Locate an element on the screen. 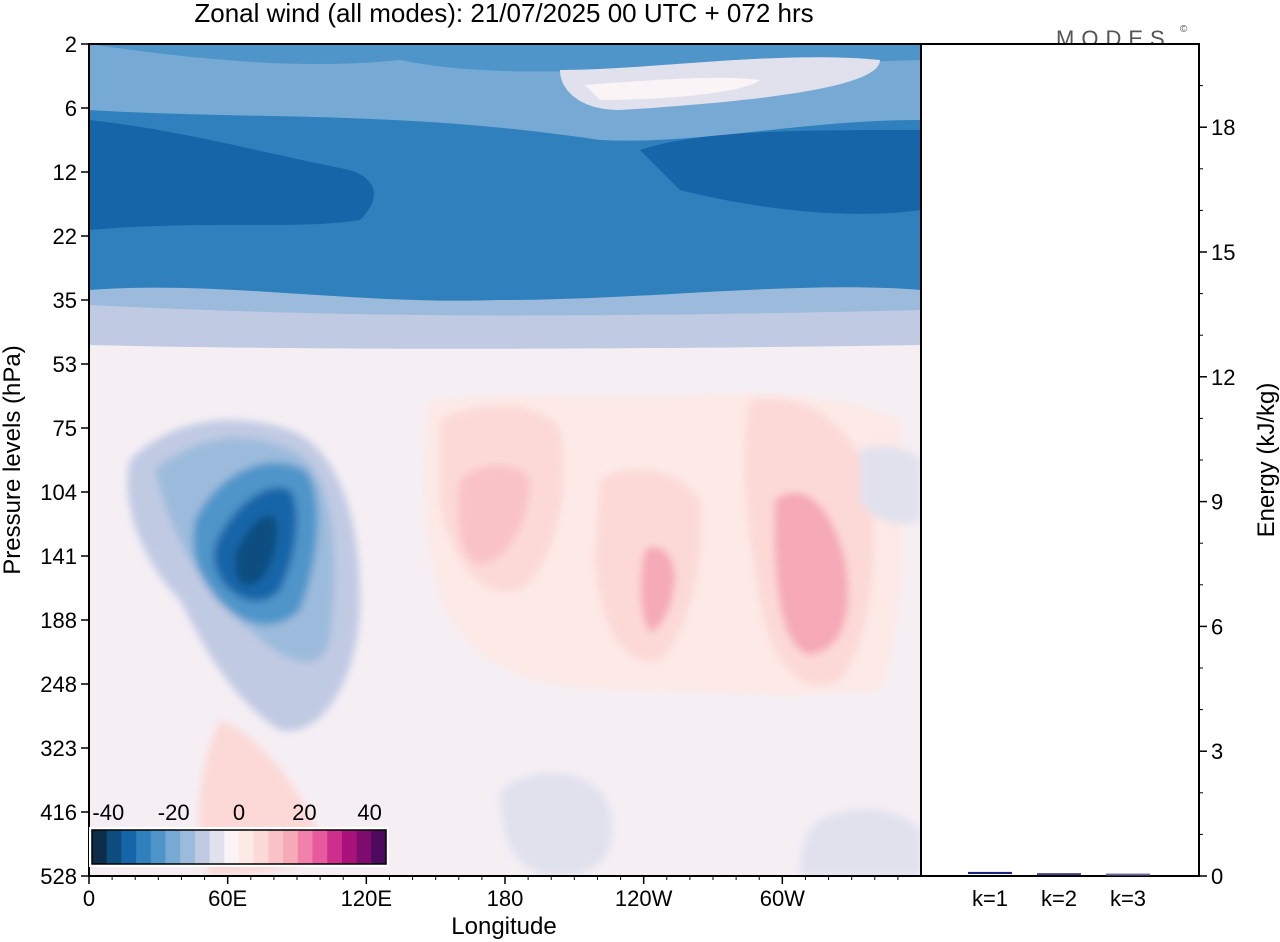 Image resolution: width=1280 pixels, height=942 pixels. energy-bars: k=1 k=2 k=3 is located at coordinates (1059, 891).